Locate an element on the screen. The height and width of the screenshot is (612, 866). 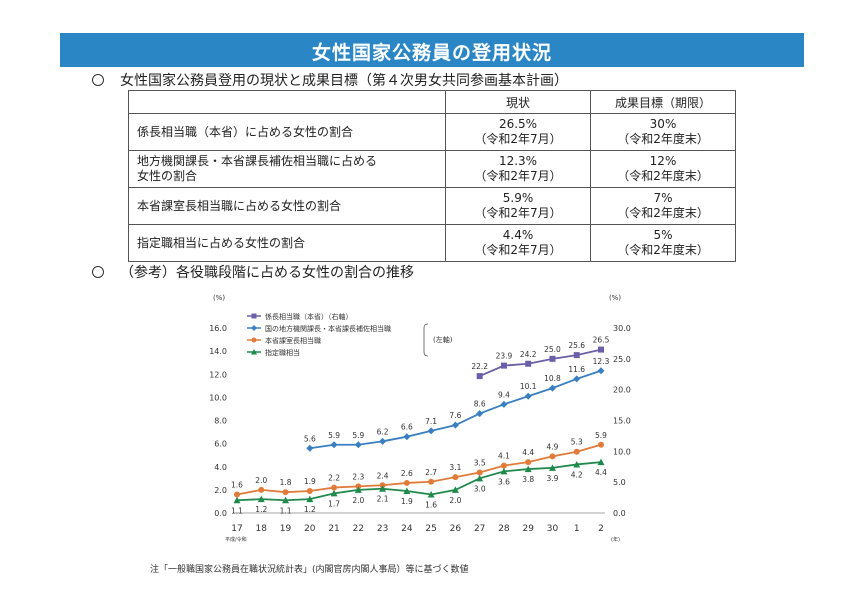
data-label: 4.2 is located at coordinates (577, 474).